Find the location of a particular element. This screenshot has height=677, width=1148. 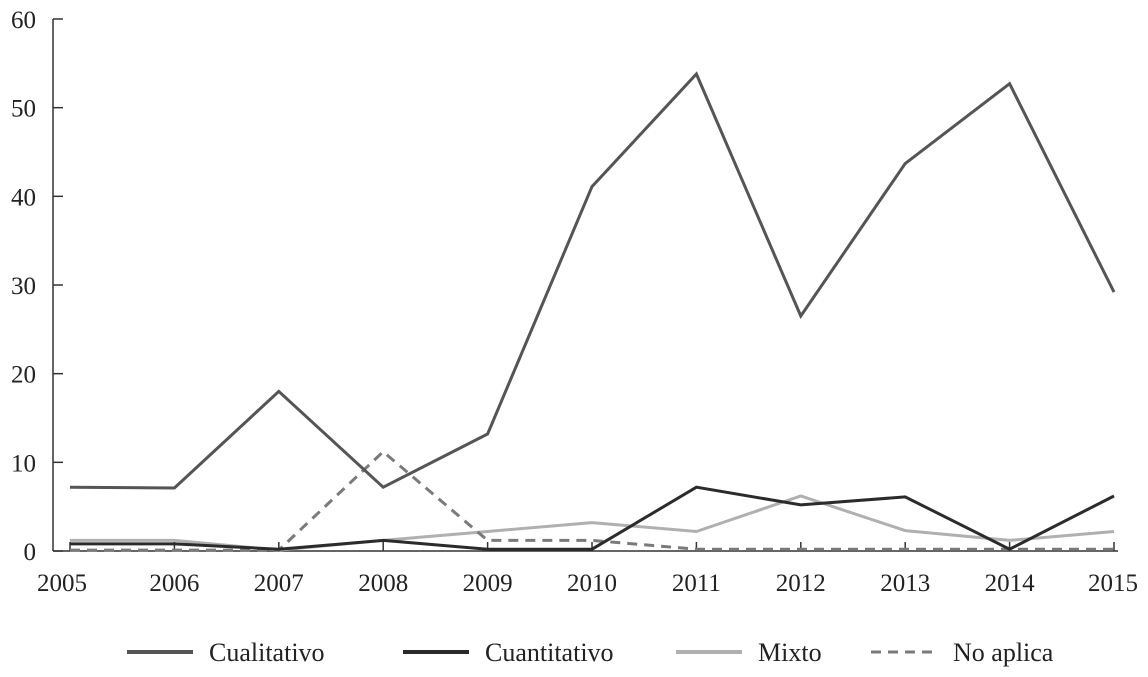

chart-legend: Cualitativo Cuantitativo Mixto No aplica is located at coordinates (590, 652).